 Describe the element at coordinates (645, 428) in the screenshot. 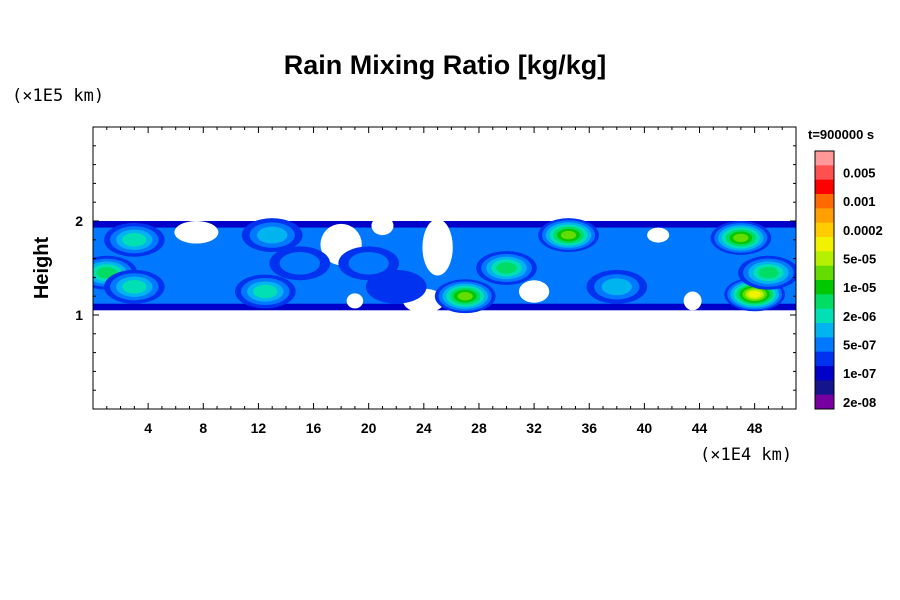

I see `x-tick-label: 40` at that location.